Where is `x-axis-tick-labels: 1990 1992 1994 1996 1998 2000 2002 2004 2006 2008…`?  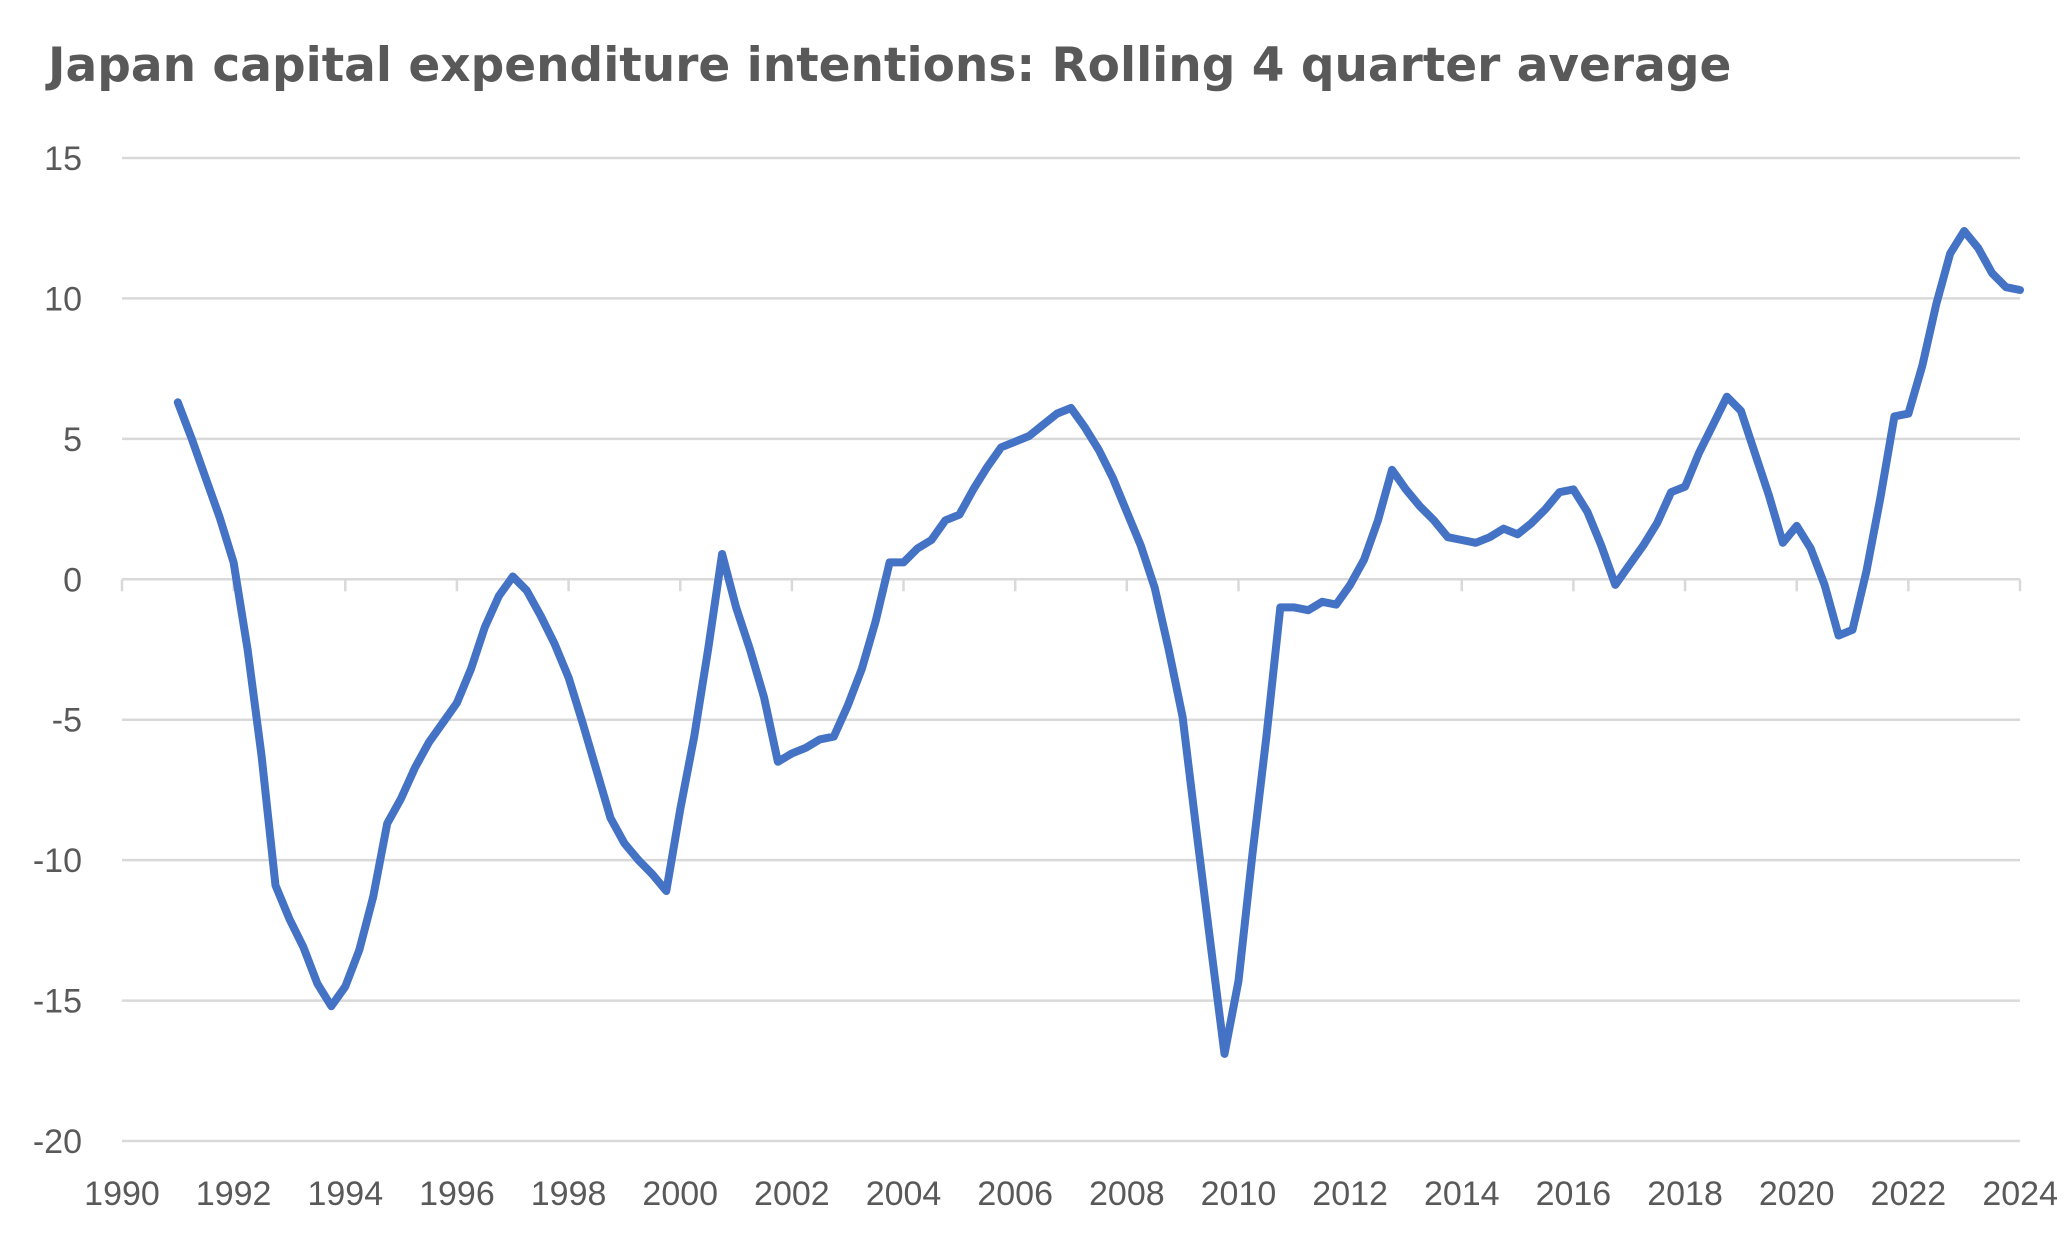
x-axis-tick-labels: 1990 1992 1994 1996 1998 2000 2002 2004 2006 2008… is located at coordinates (1071, 1194).